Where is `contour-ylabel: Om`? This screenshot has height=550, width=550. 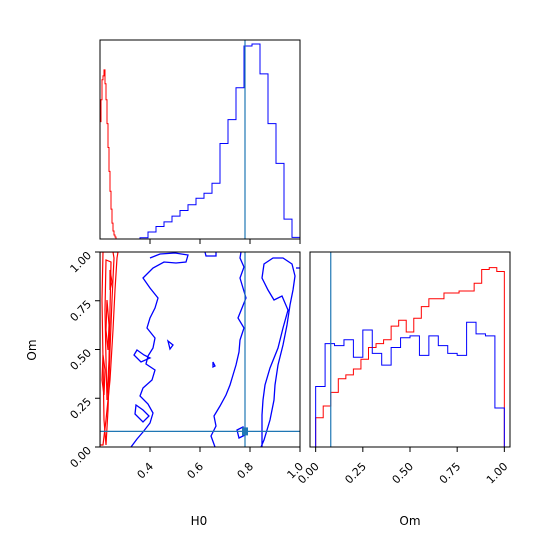 contour-ylabel: Om is located at coordinates (32, 349).